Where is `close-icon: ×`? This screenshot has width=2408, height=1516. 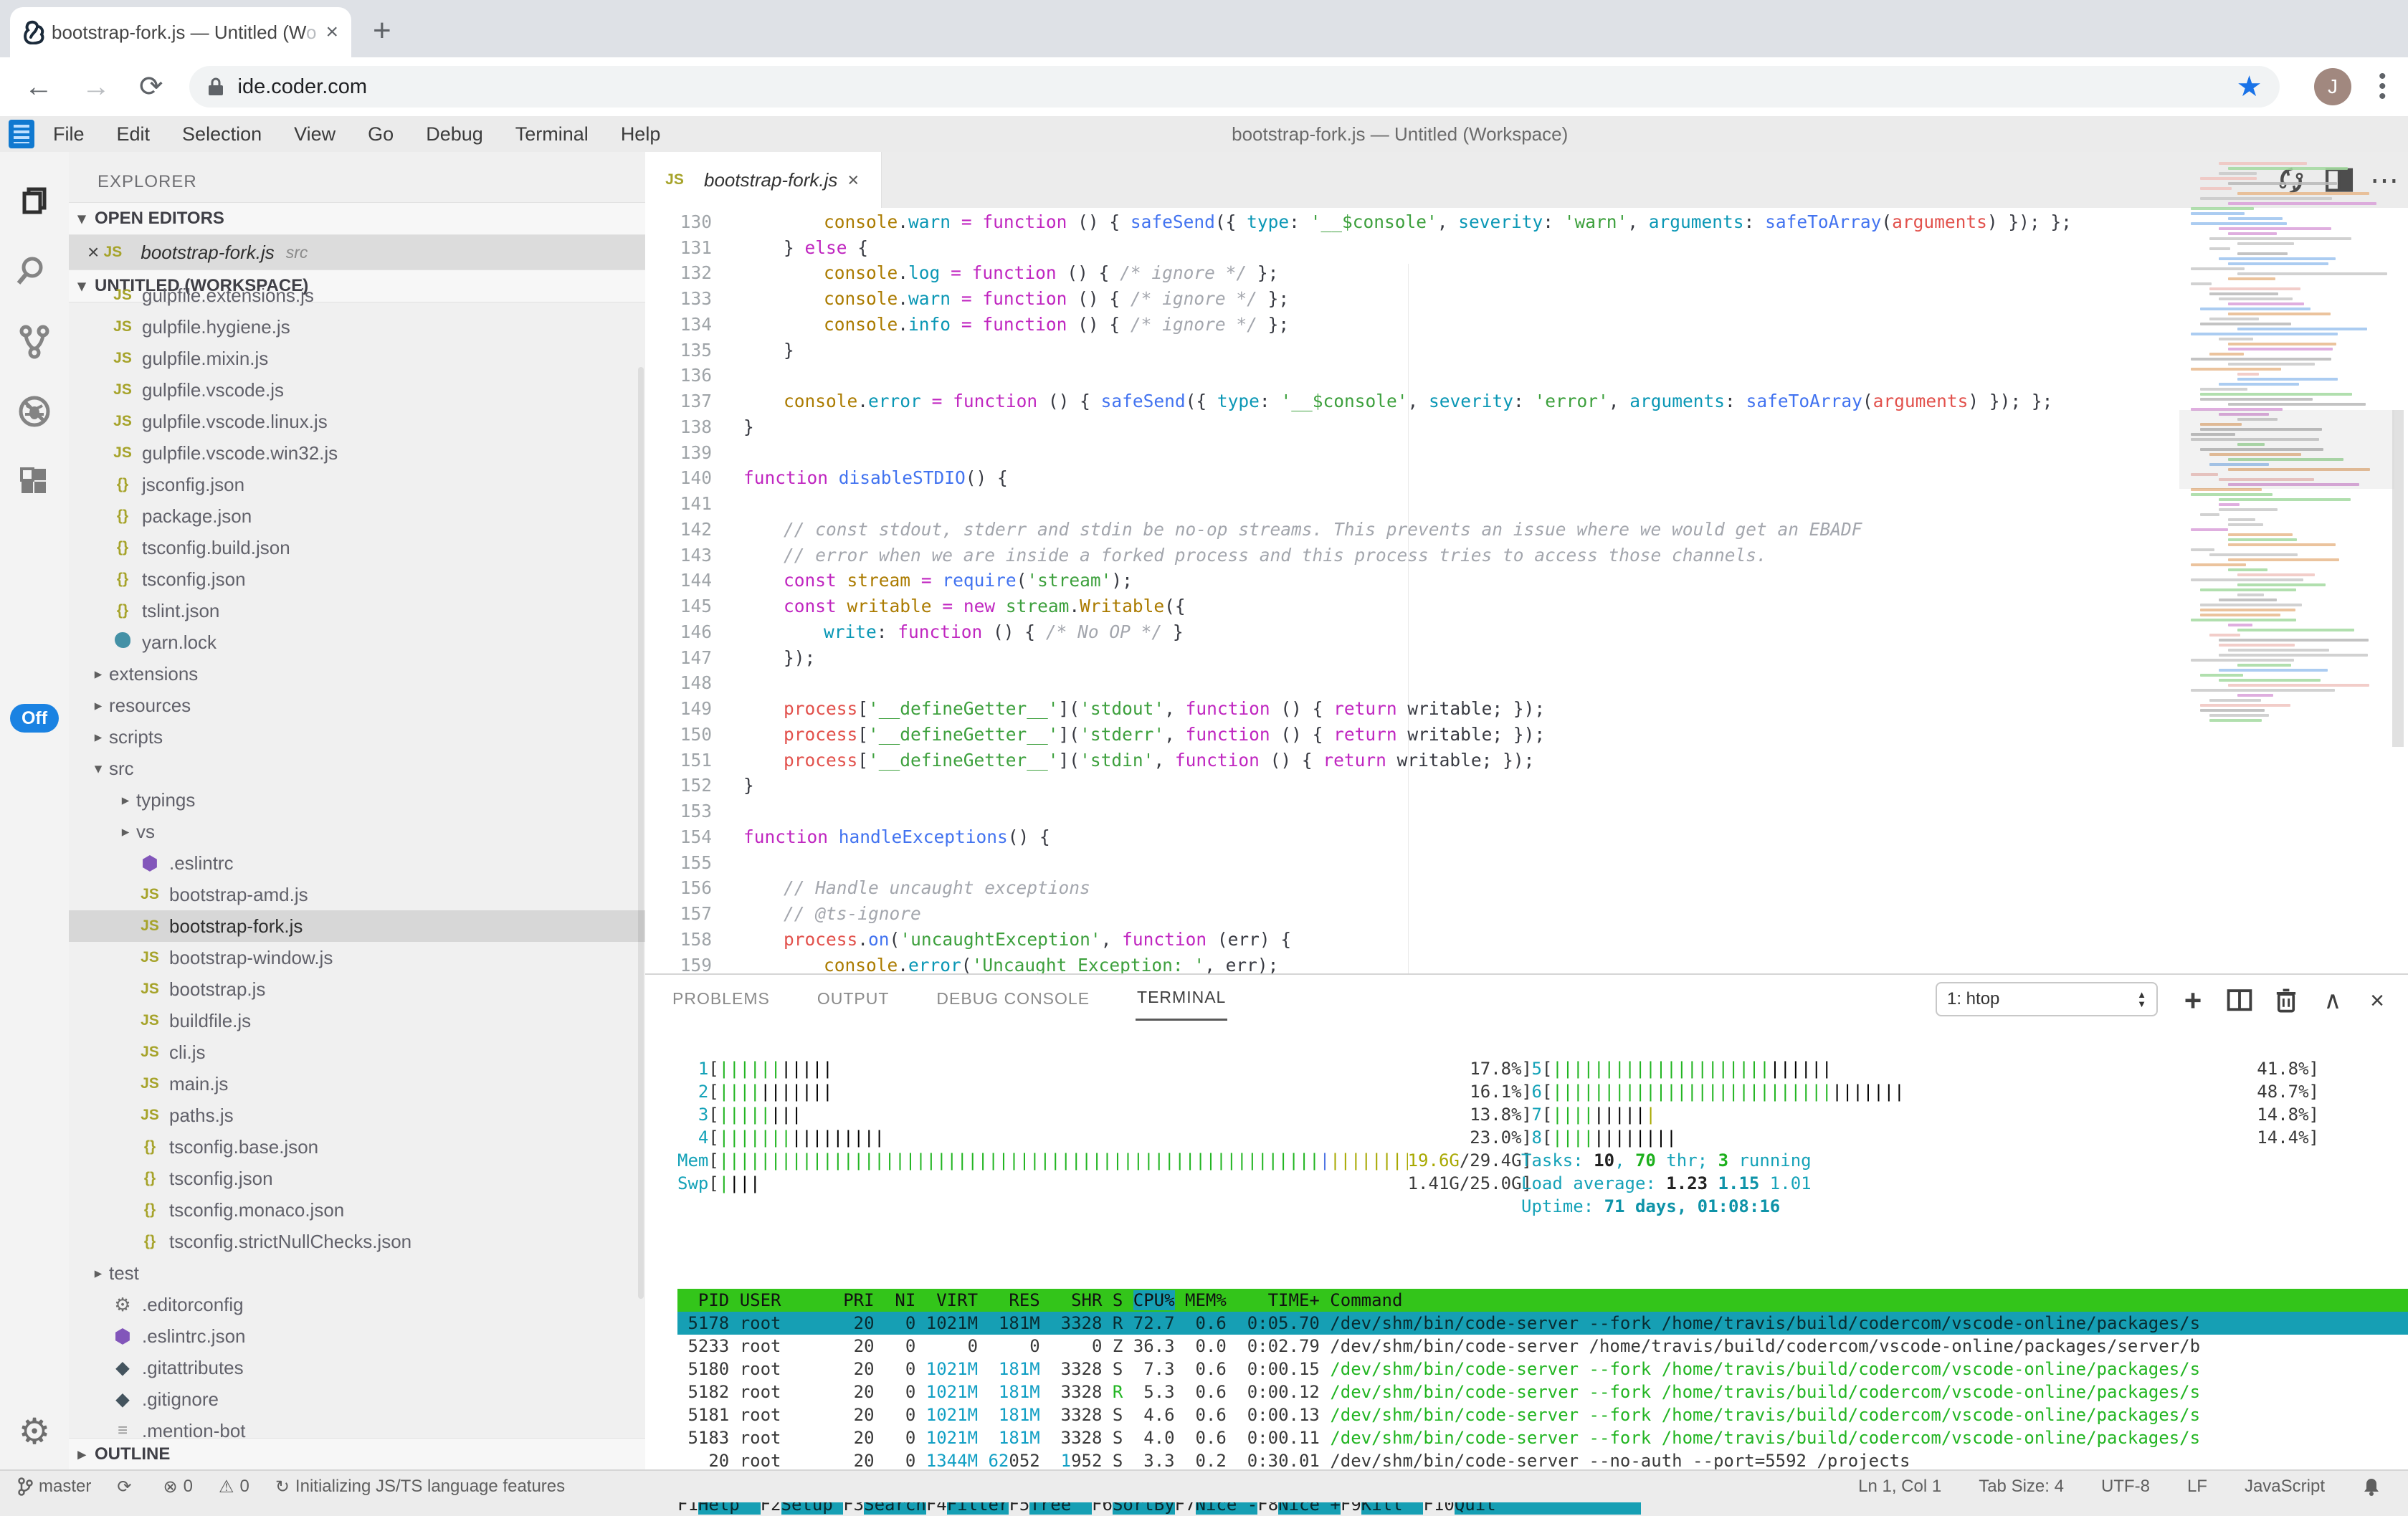
close-icon: × is located at coordinates (93, 252).